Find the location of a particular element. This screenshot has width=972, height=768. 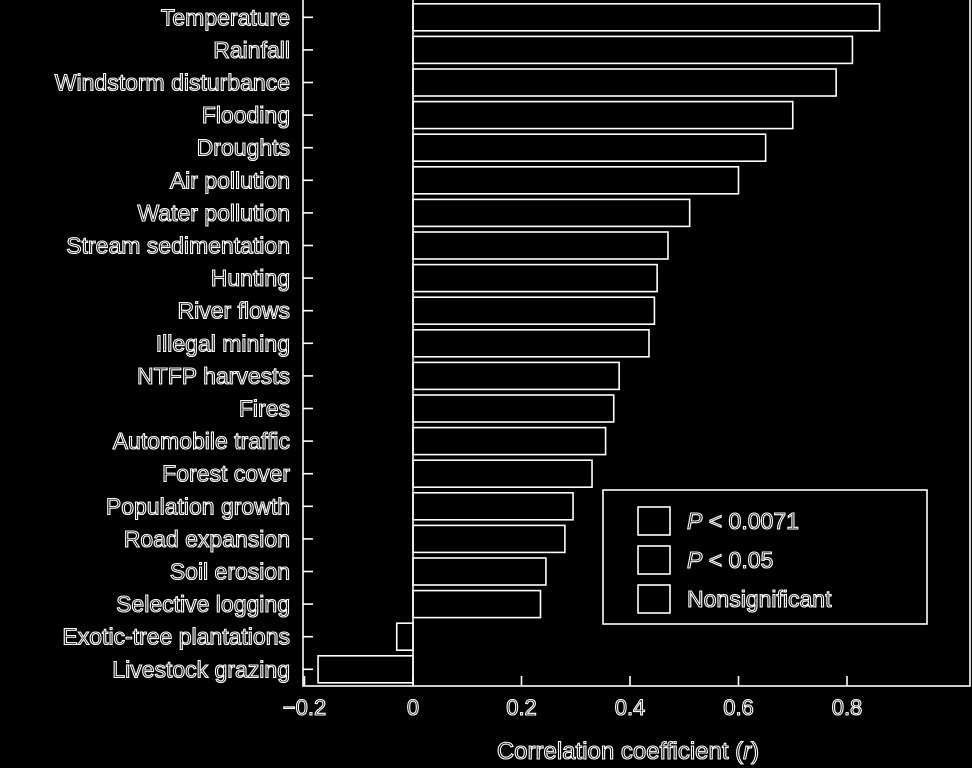

category-label-13: Automobile traffic is located at coordinates (201, 441).